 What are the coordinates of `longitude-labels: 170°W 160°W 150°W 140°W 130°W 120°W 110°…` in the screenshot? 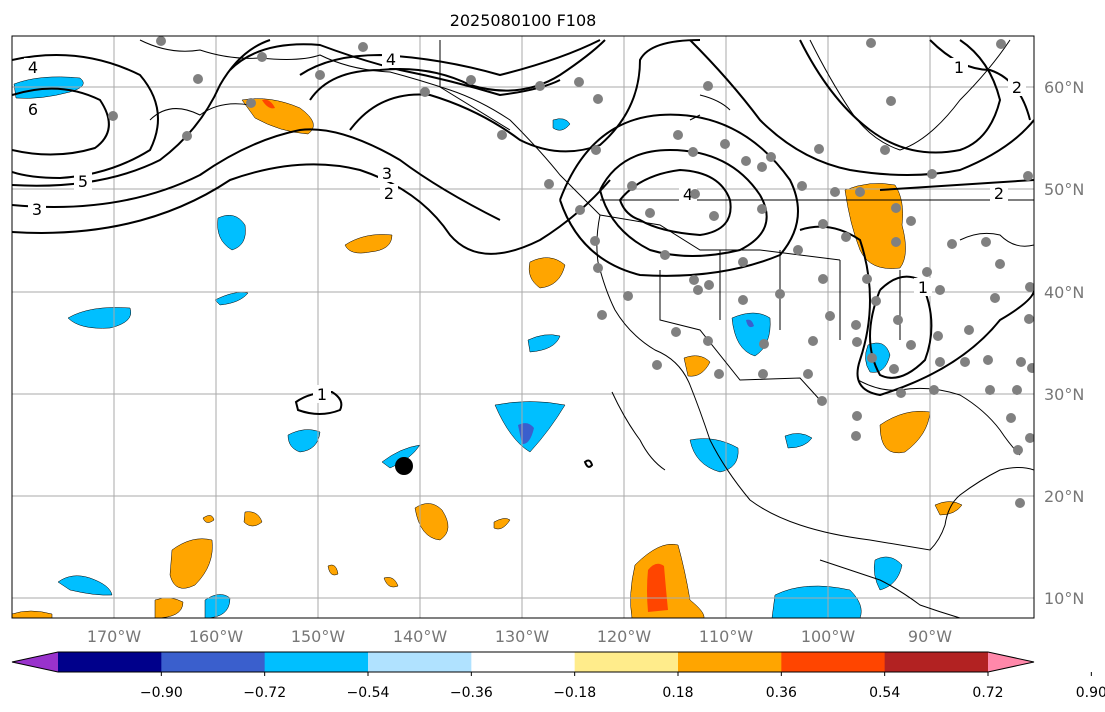 It's located at (519, 636).